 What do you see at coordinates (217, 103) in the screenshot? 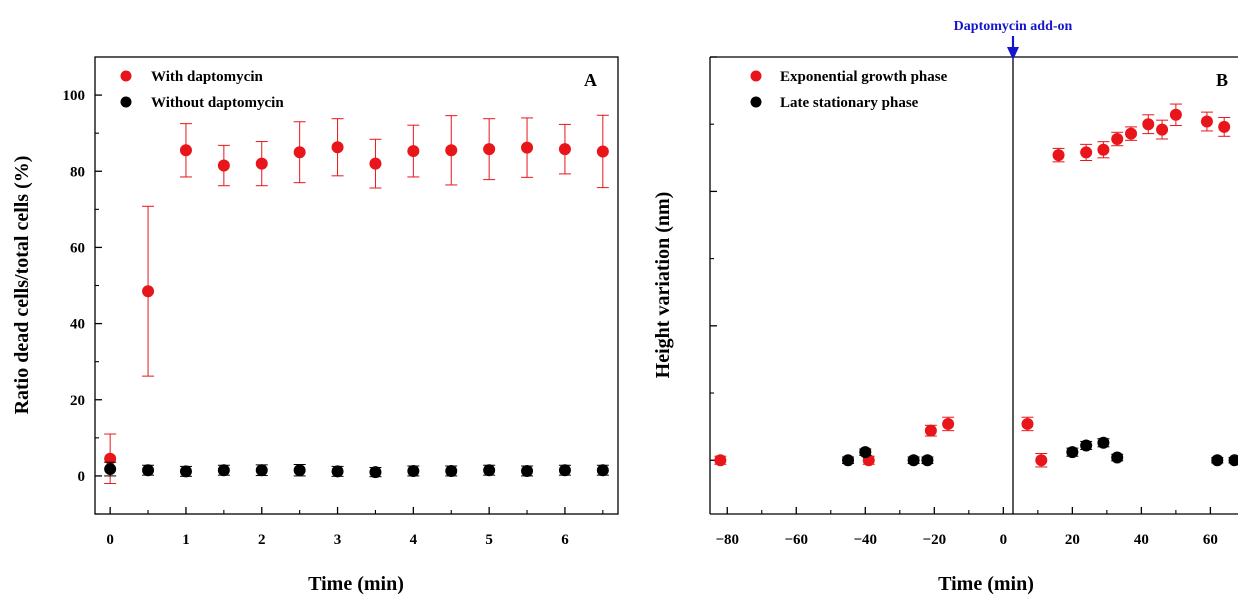
I see `legend-label-without-daptomycin: Without daptomycin` at bounding box center [217, 103].